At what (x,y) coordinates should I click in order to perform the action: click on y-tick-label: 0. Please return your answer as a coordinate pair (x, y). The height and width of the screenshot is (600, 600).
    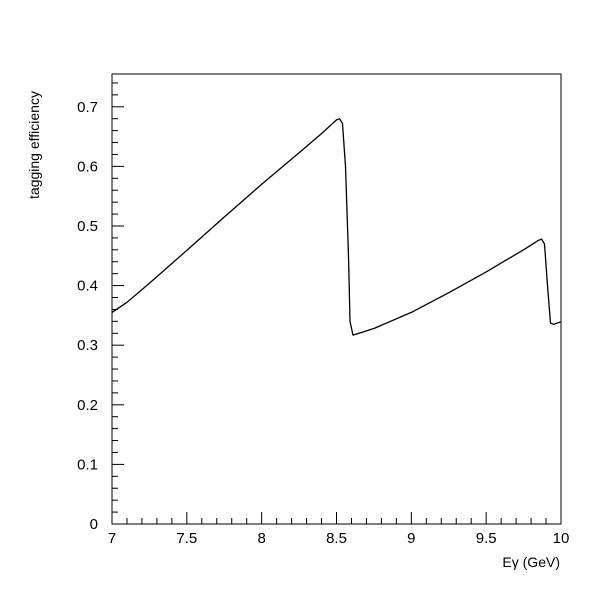
    Looking at the image, I should click on (94, 524).